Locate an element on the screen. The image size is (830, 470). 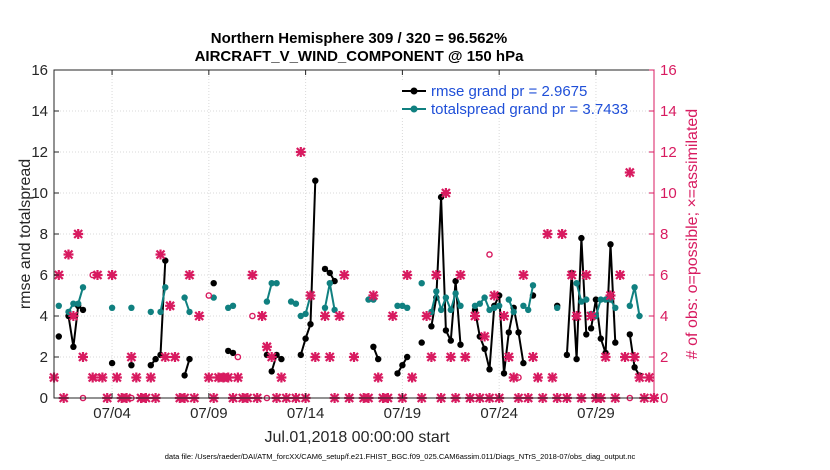
y-right-tick-label: 16 is located at coordinates (668, 70).